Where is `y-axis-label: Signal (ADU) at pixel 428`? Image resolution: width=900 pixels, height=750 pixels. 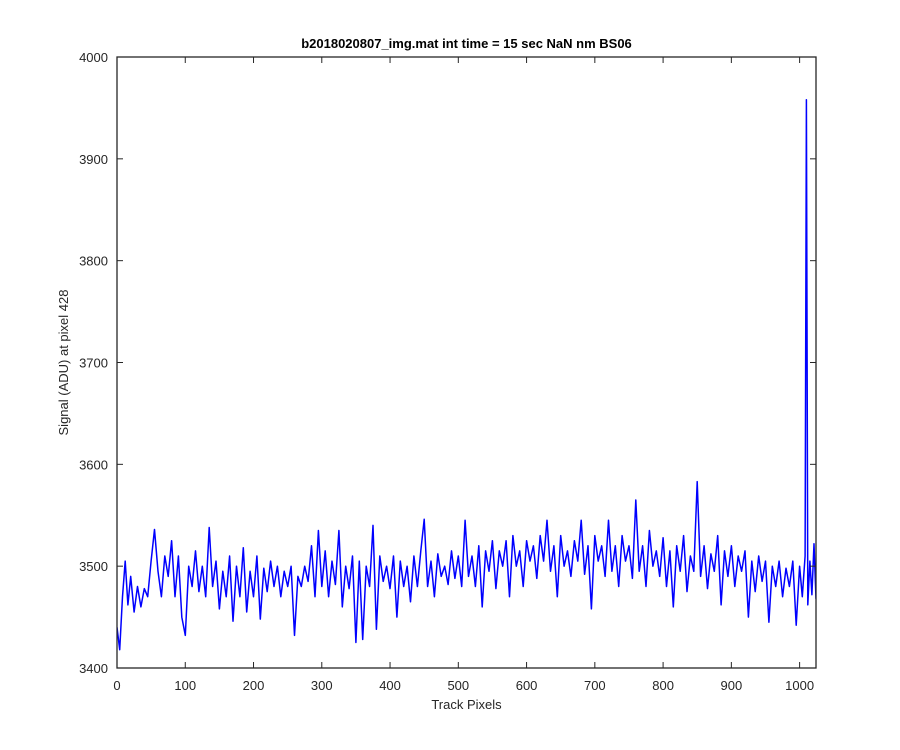
y-axis-label: Signal (ADU) at pixel 428 is located at coordinates (63, 363).